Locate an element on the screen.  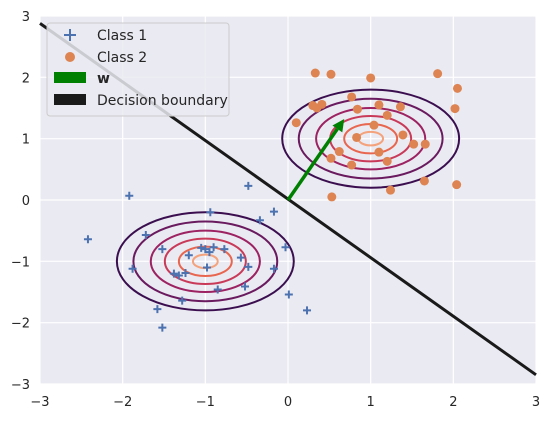
y-tick-label: 0 is located at coordinates (26, 201).